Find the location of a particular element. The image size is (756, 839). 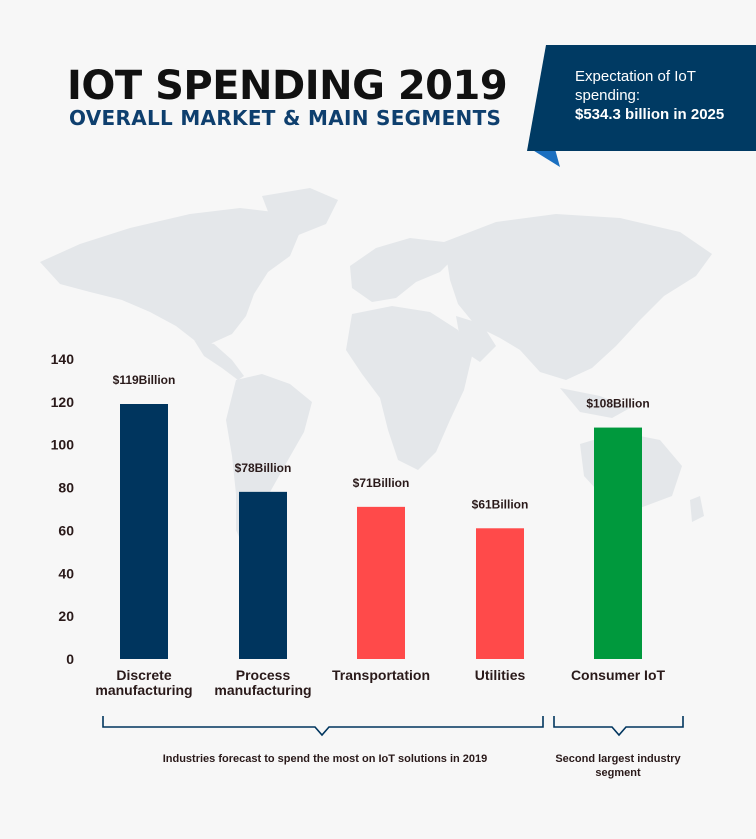

category-label: Utilities is located at coordinates (500, 675).